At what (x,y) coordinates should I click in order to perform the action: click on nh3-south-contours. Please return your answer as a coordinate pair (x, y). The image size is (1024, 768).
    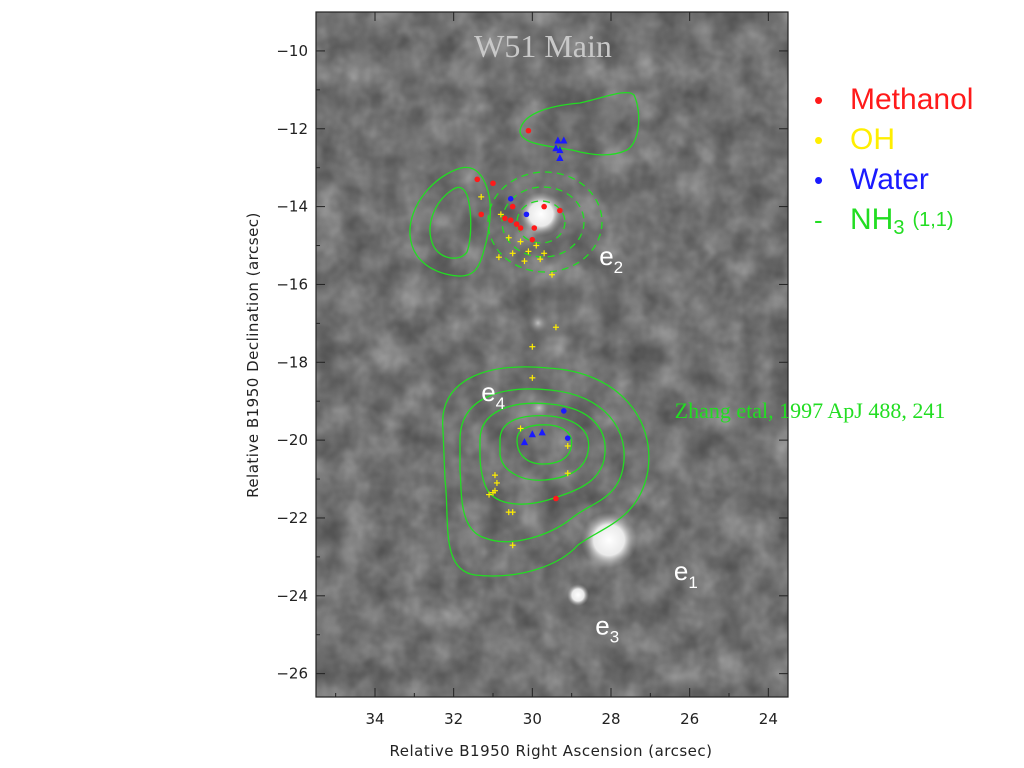
    Looking at the image, I should click on (546, 471).